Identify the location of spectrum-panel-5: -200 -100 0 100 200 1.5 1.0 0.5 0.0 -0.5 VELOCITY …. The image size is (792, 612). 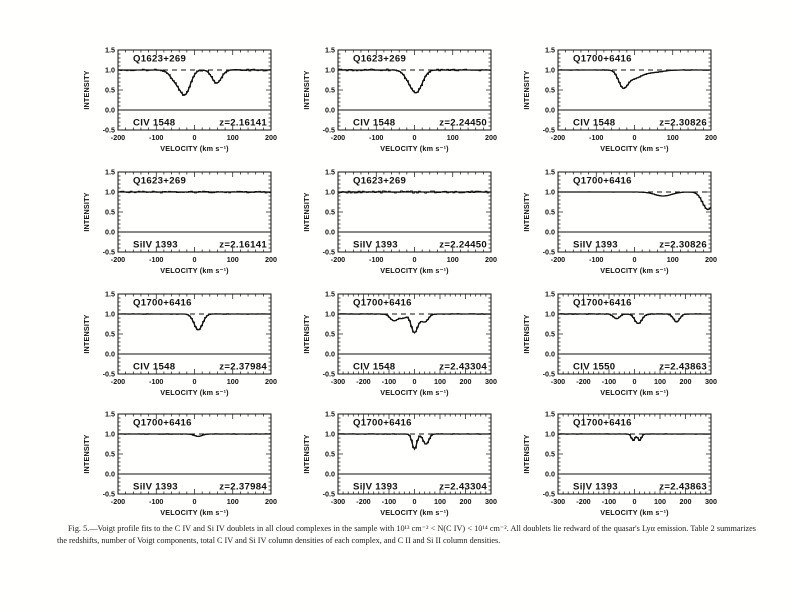
(399, 221).